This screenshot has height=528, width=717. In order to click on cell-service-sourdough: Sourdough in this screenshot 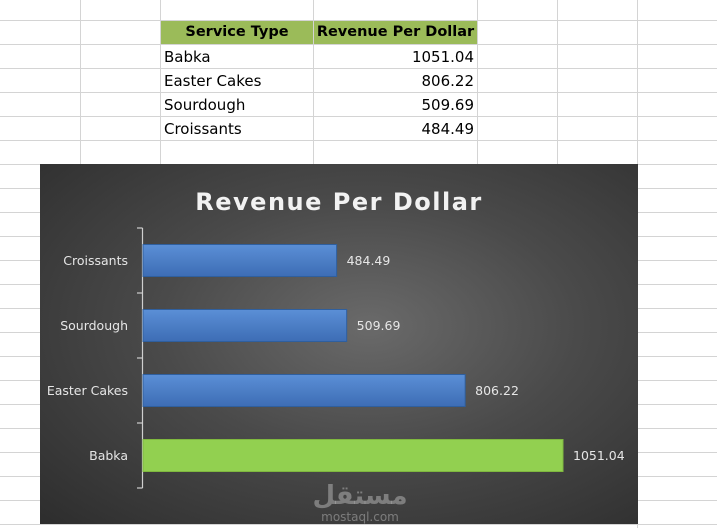, I will do `click(205, 105)`.